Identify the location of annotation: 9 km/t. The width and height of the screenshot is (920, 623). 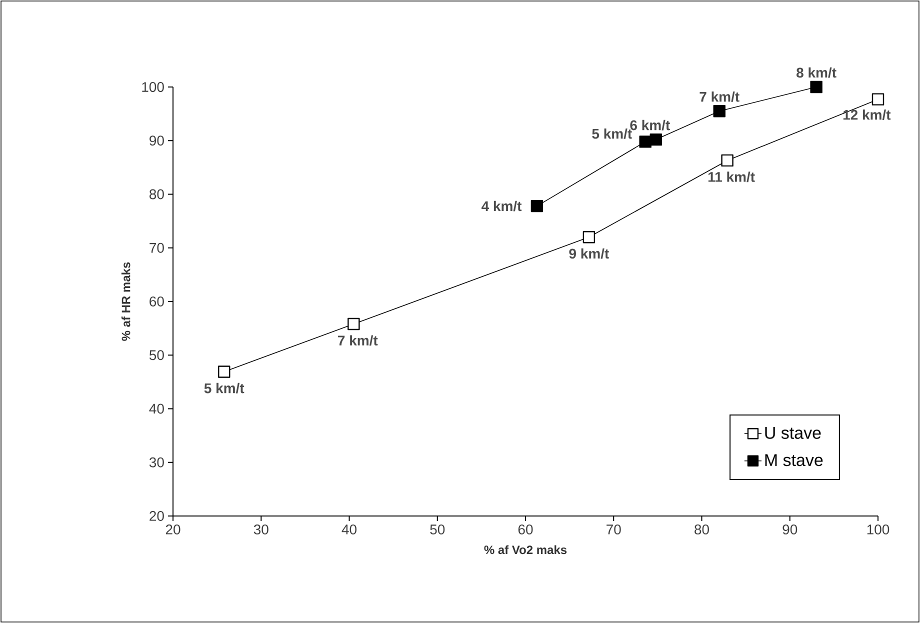
(589, 253).